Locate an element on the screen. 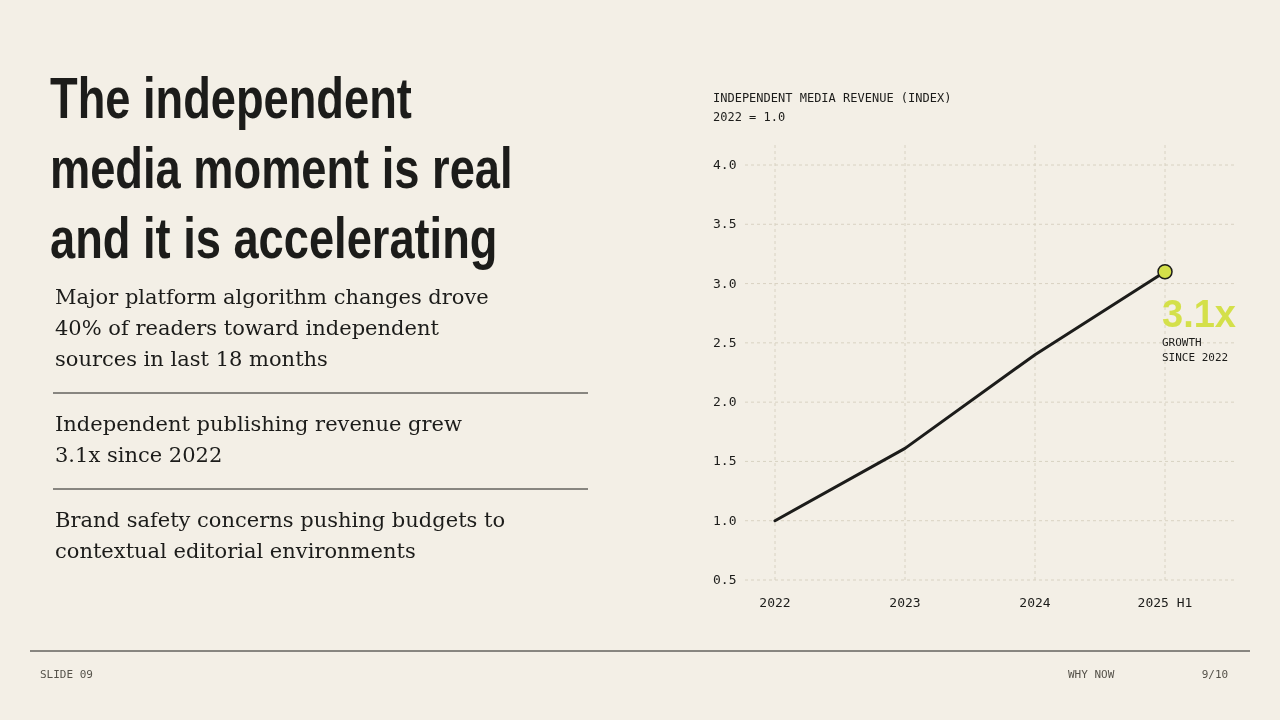  chart-title: INDEPENDENT MEDIA REVENUE (INDEX) is located at coordinates (832, 98).